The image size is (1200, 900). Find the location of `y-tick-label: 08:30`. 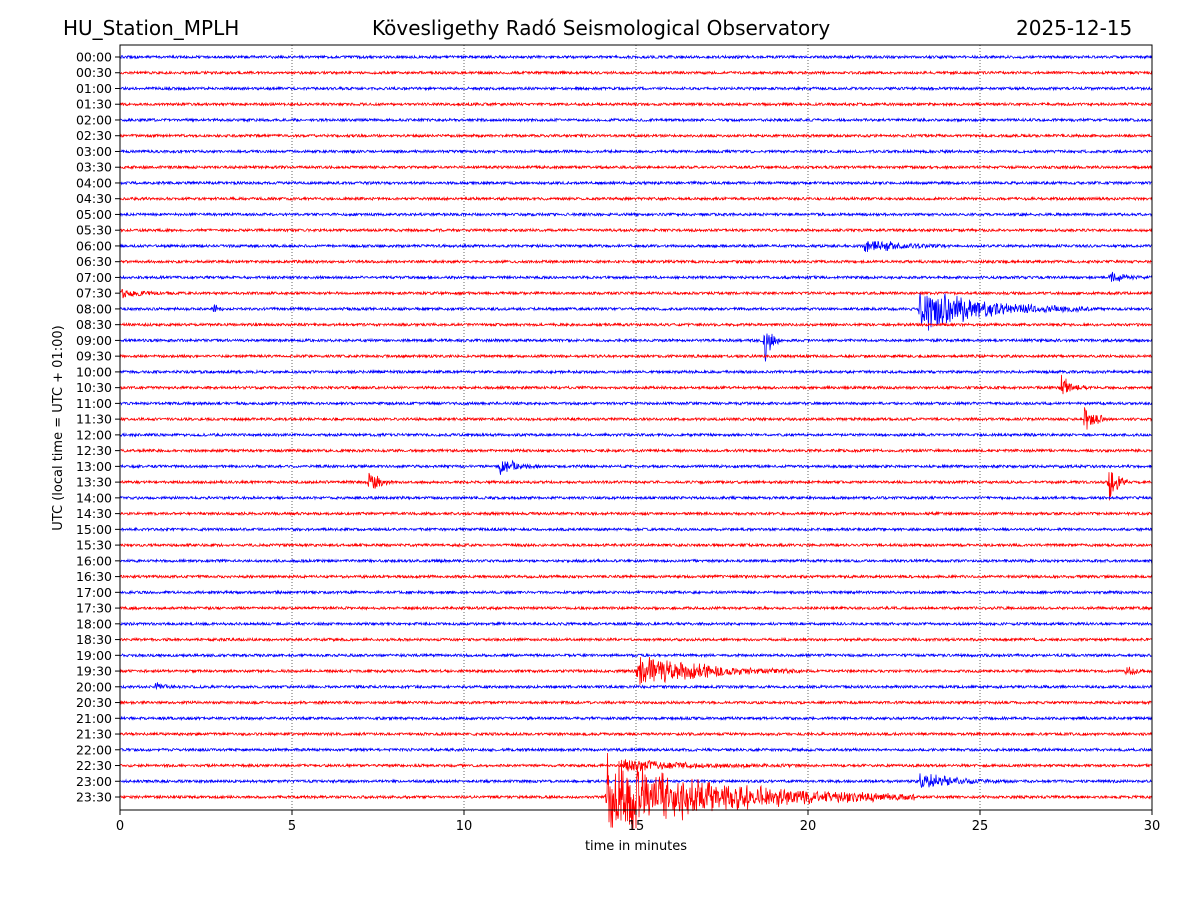

y-tick-label: 08:30 is located at coordinates (94, 324).